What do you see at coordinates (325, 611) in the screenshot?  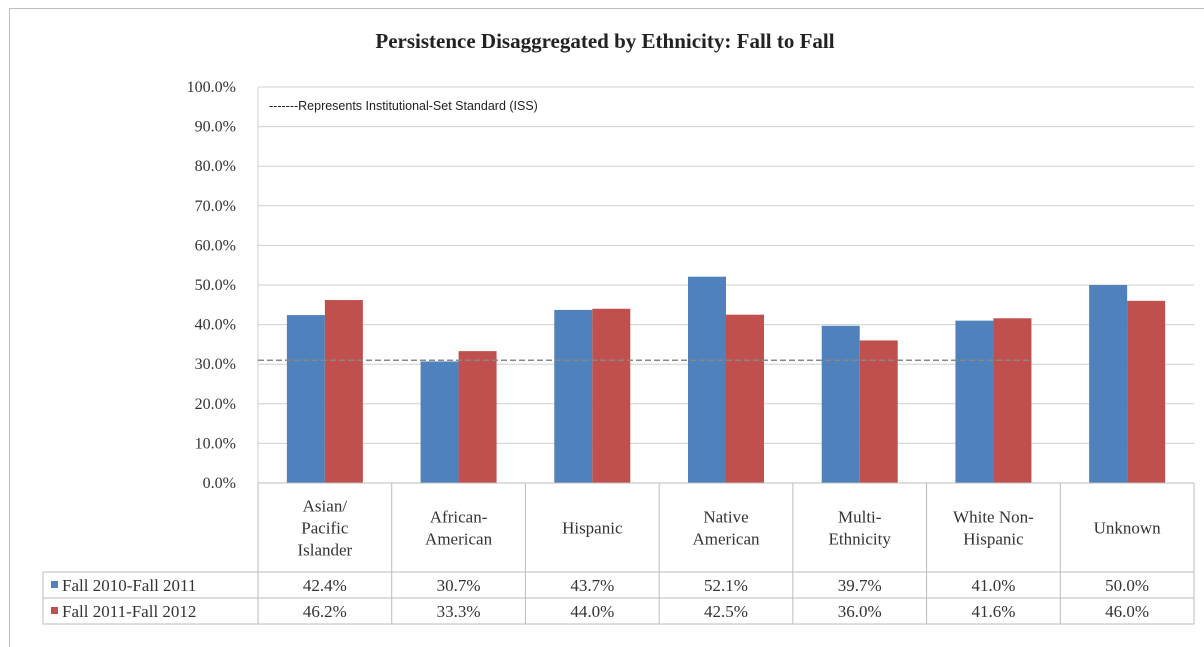 I see `table-cell-value: 46.2%` at bounding box center [325, 611].